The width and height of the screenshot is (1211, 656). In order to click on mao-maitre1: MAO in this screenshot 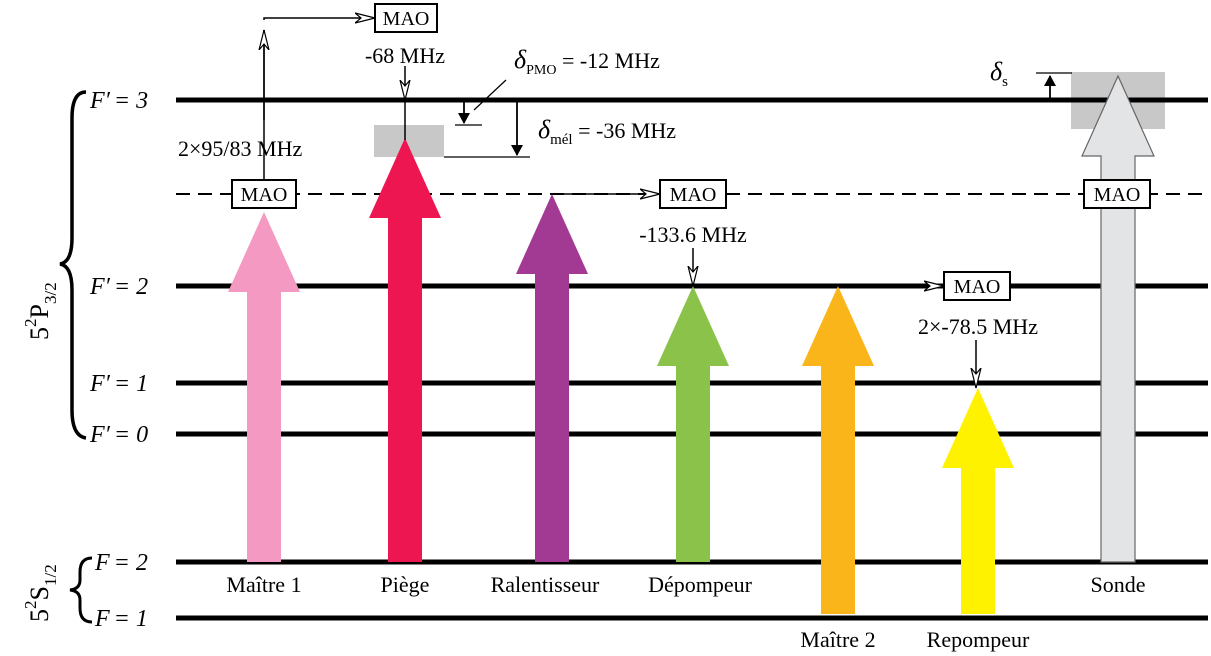, I will do `click(264, 194)`.